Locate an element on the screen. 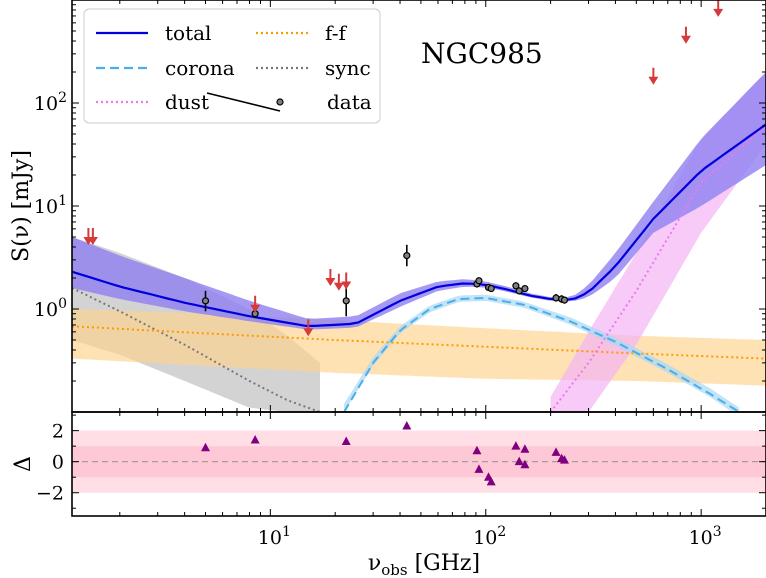 The image size is (766, 578). line-corona is located at coordinates (541, 354).